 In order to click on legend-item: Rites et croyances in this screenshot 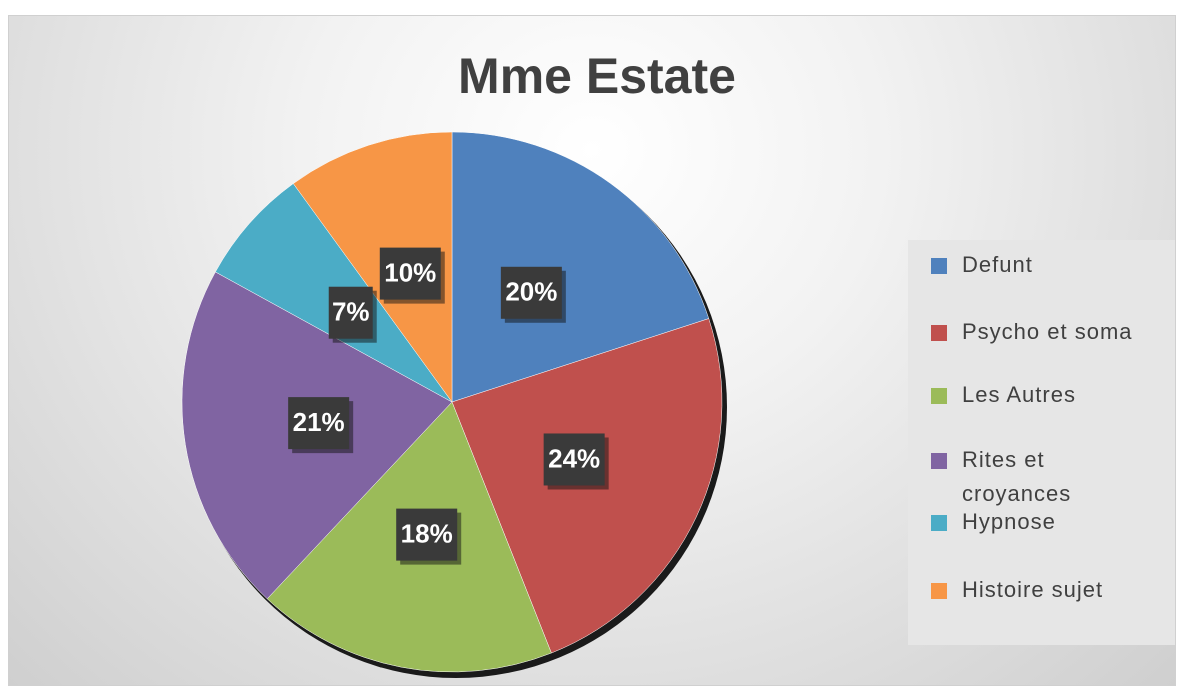, I will do `click(1006, 477)`.